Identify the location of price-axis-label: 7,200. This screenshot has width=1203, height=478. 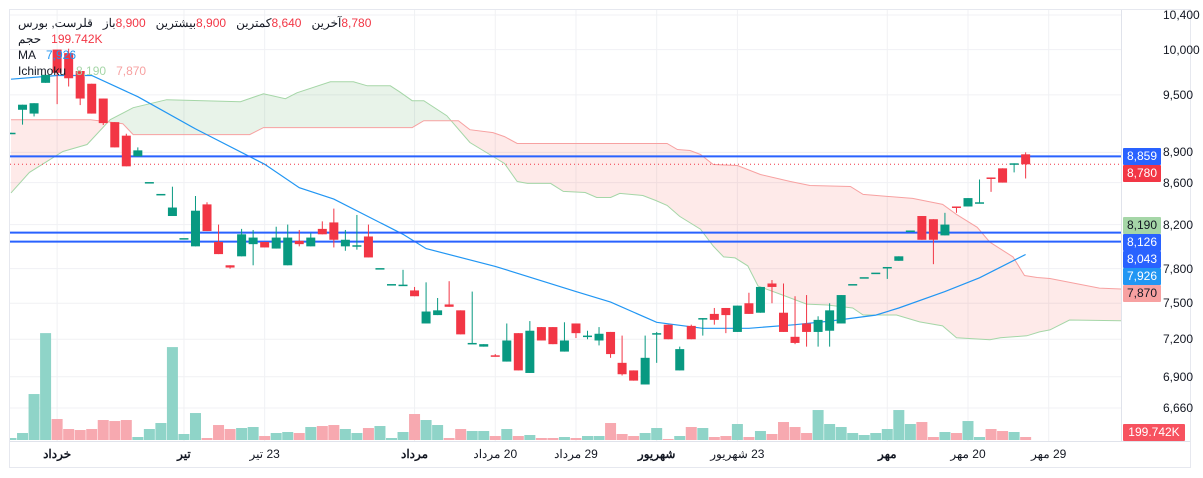
(1178, 339).